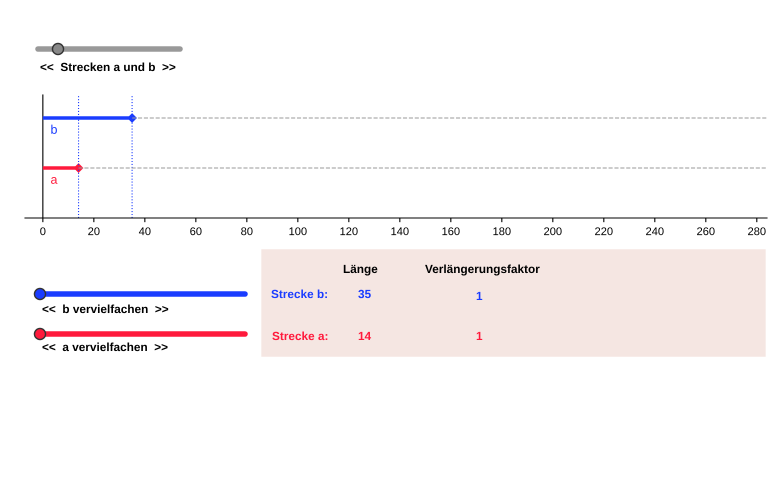 This screenshot has height=478, width=779. What do you see at coordinates (349, 231) in the screenshot?
I see `x-tick-label: 120` at bounding box center [349, 231].